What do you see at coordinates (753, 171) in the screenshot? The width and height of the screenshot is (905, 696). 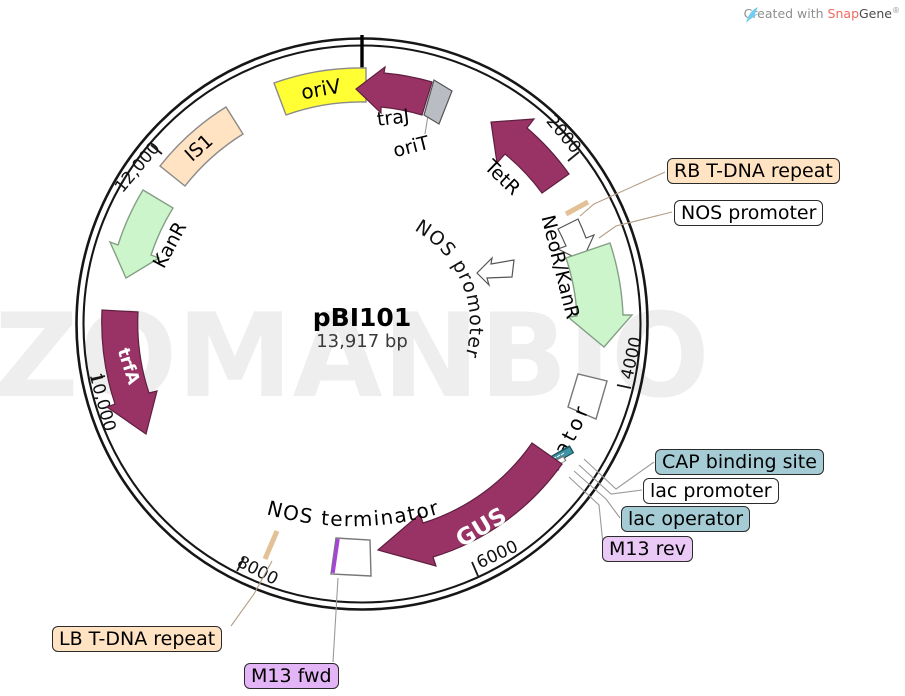 I see `label-rb-t-dna-repeat: RB T-DNA repeat` at bounding box center [753, 171].